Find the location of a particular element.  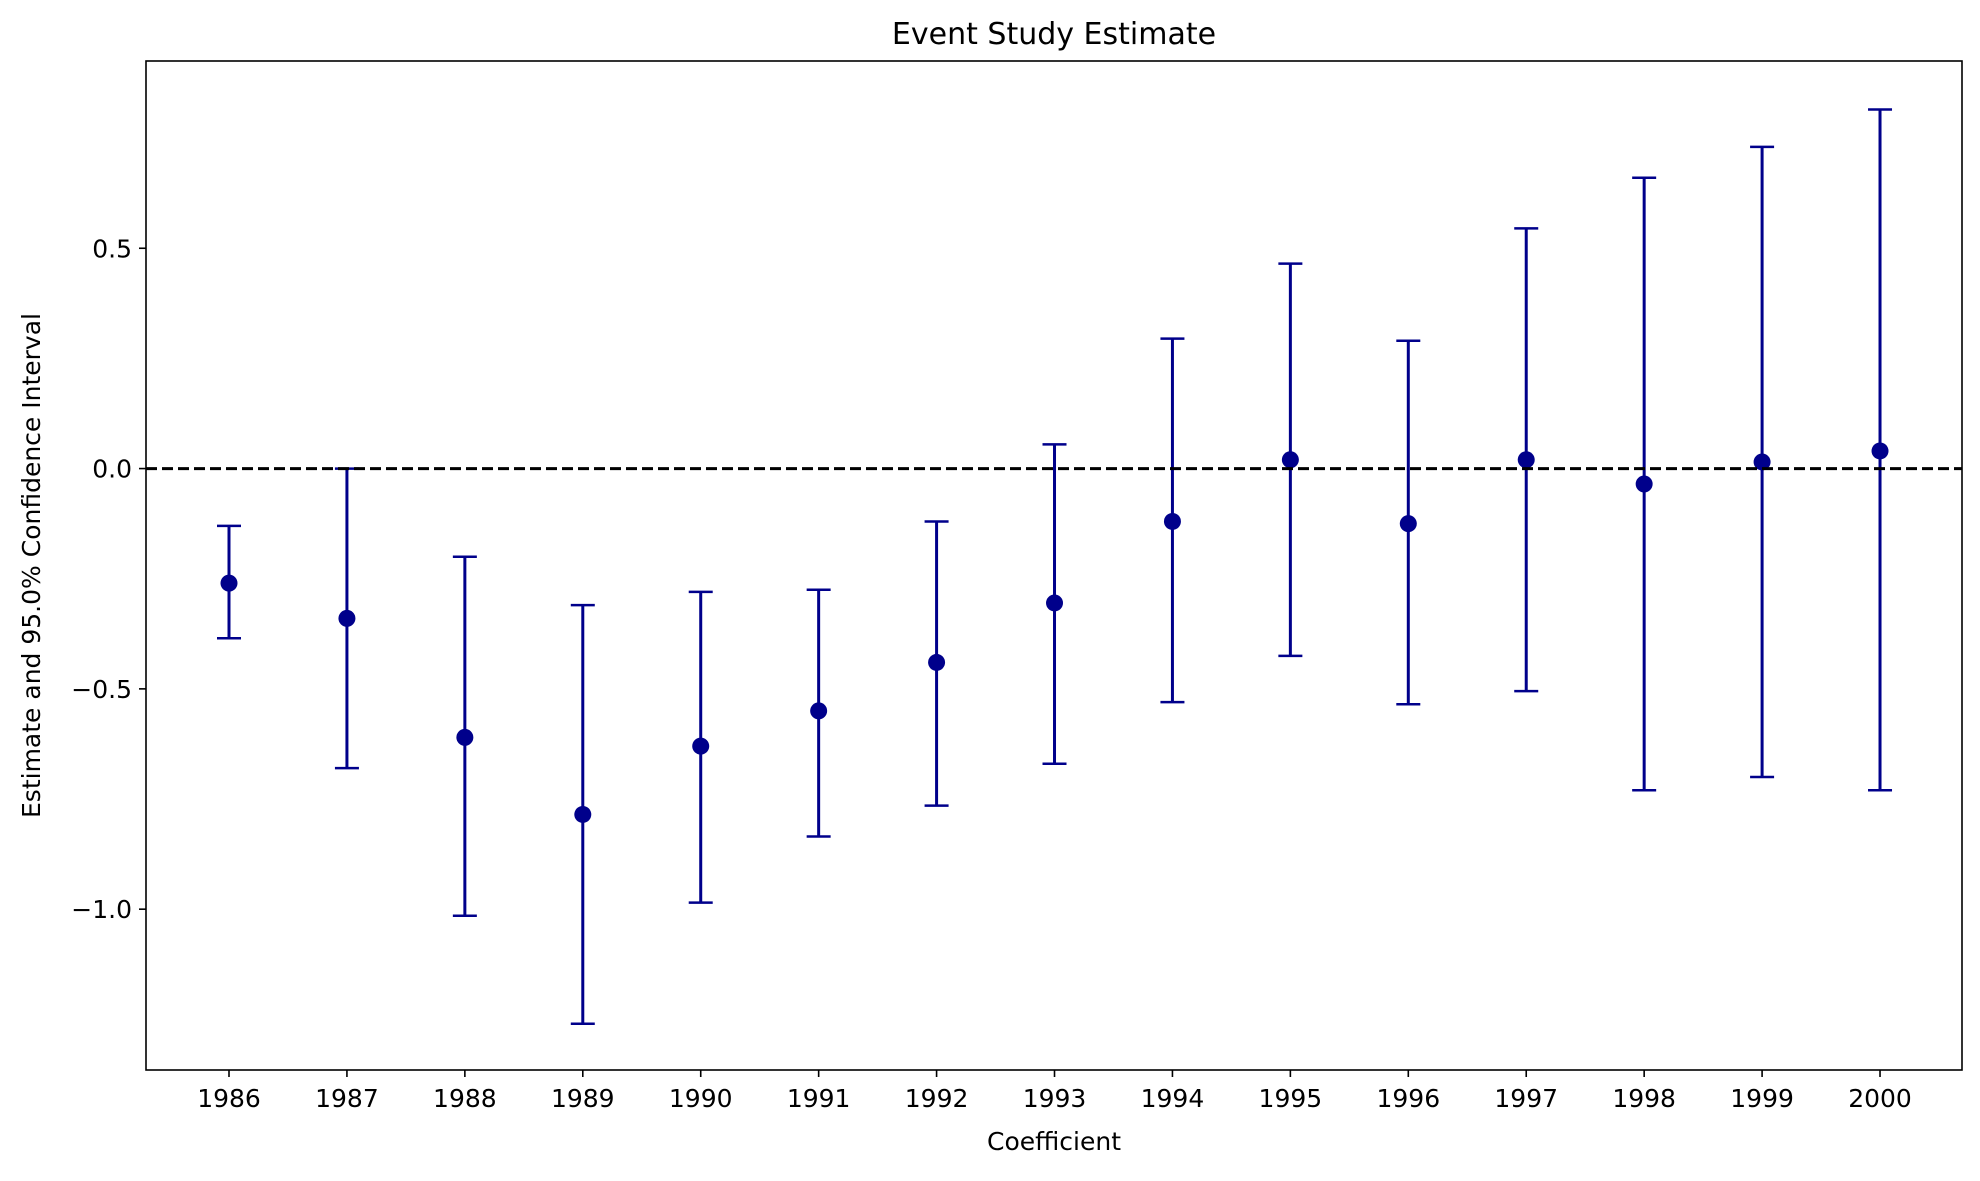

estimate-point-1993 is located at coordinates (1055, 603).